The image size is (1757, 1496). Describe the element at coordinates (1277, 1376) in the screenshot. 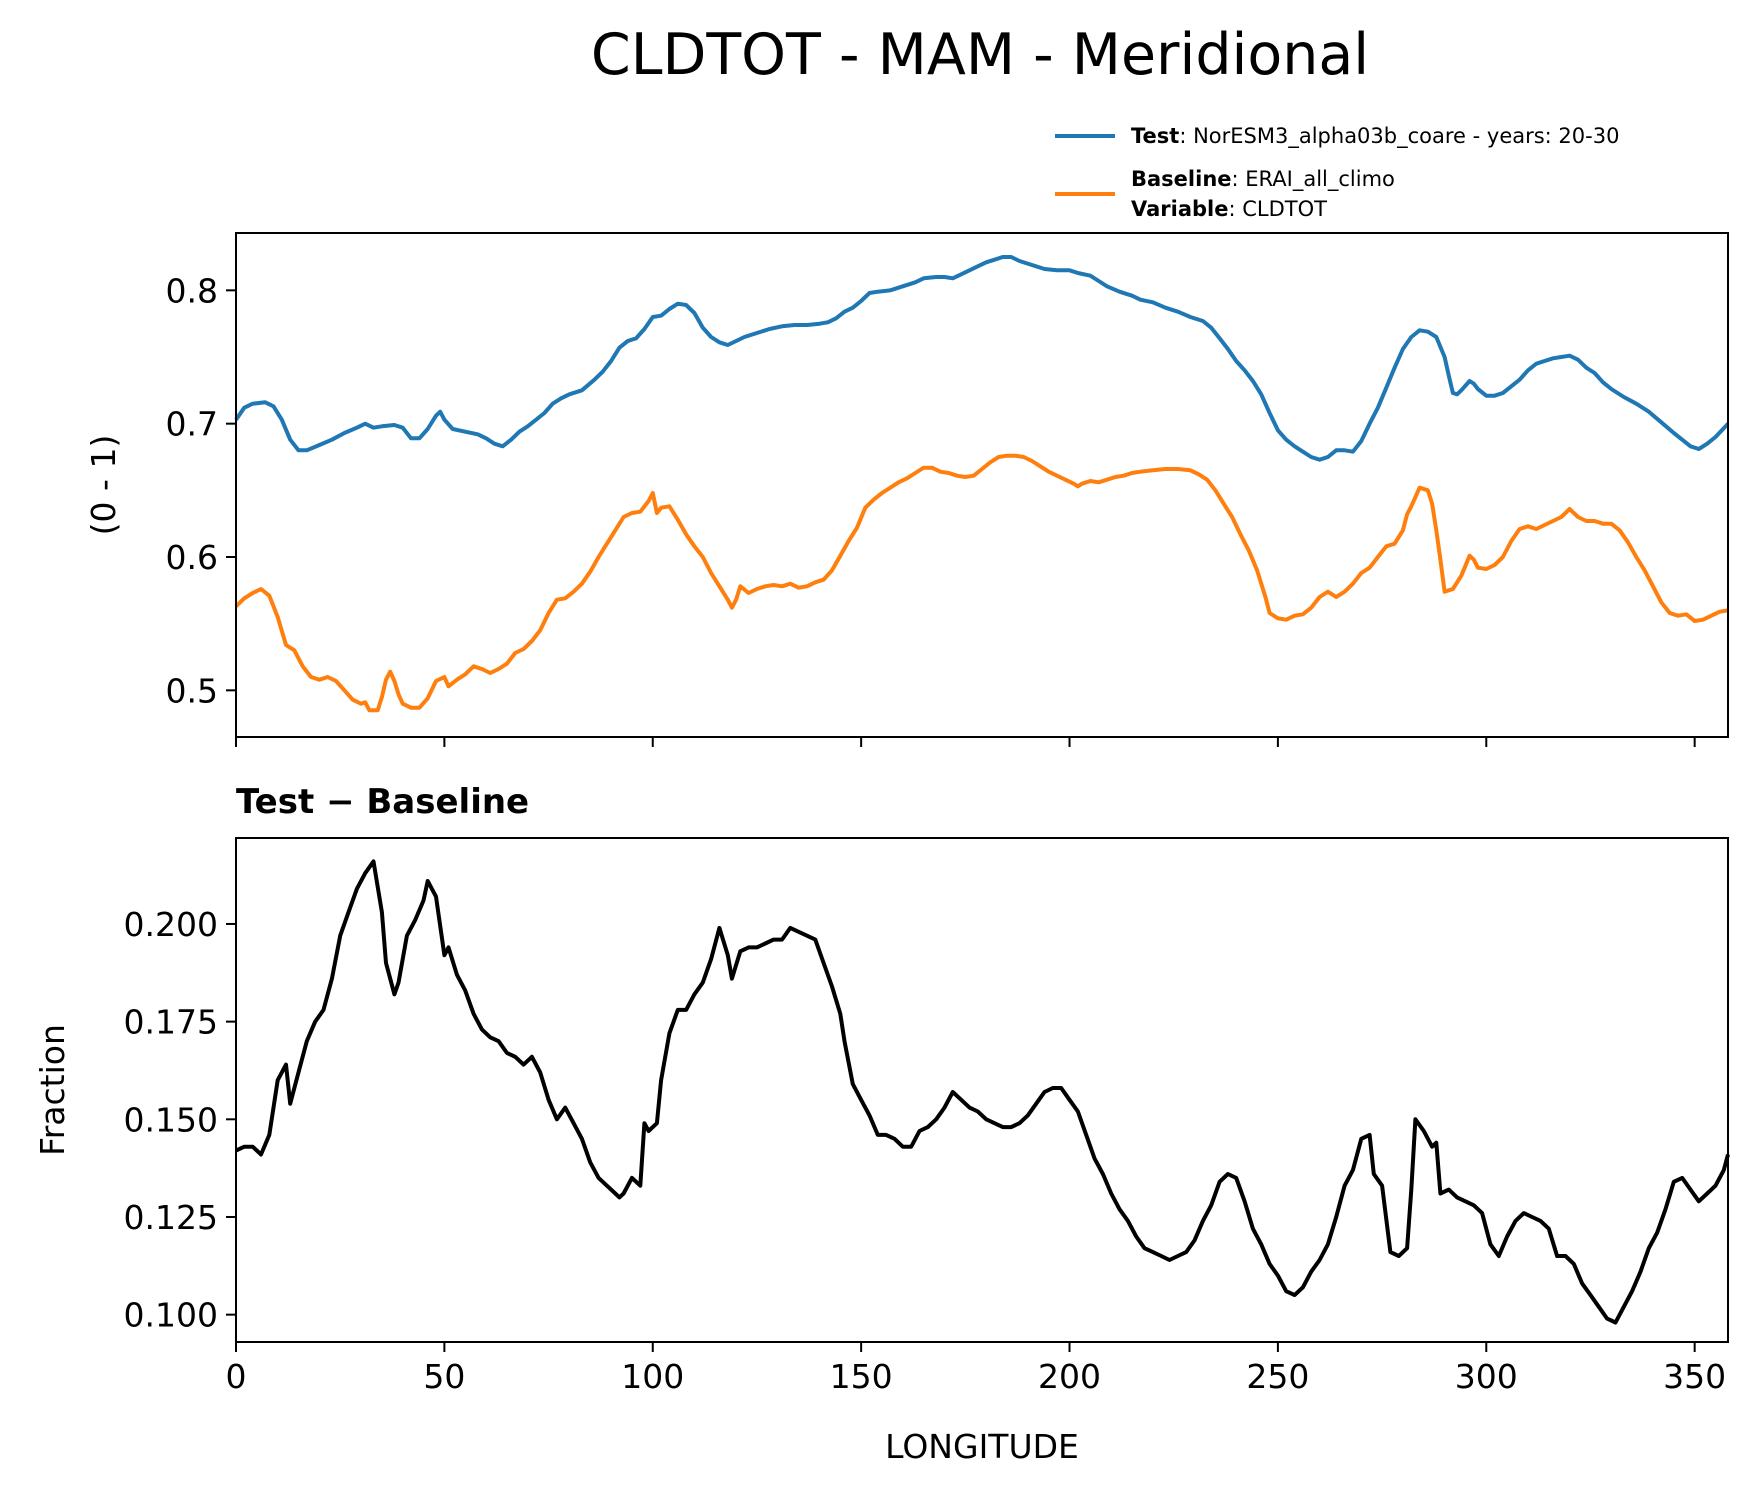

I see `bottom-xtick-label: 250` at that location.